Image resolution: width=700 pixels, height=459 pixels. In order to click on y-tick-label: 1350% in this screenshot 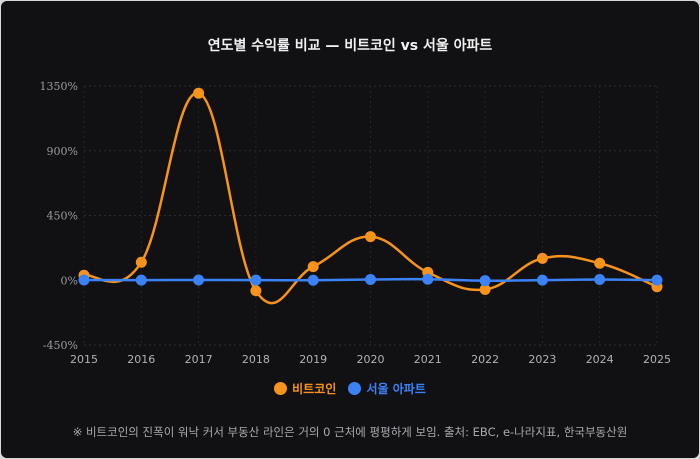, I will do `click(59, 86)`.